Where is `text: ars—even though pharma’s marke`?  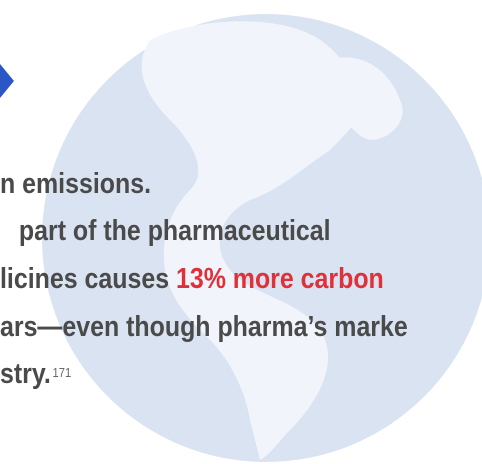 text: ars—even though pharma’s marke is located at coordinates (204, 326).